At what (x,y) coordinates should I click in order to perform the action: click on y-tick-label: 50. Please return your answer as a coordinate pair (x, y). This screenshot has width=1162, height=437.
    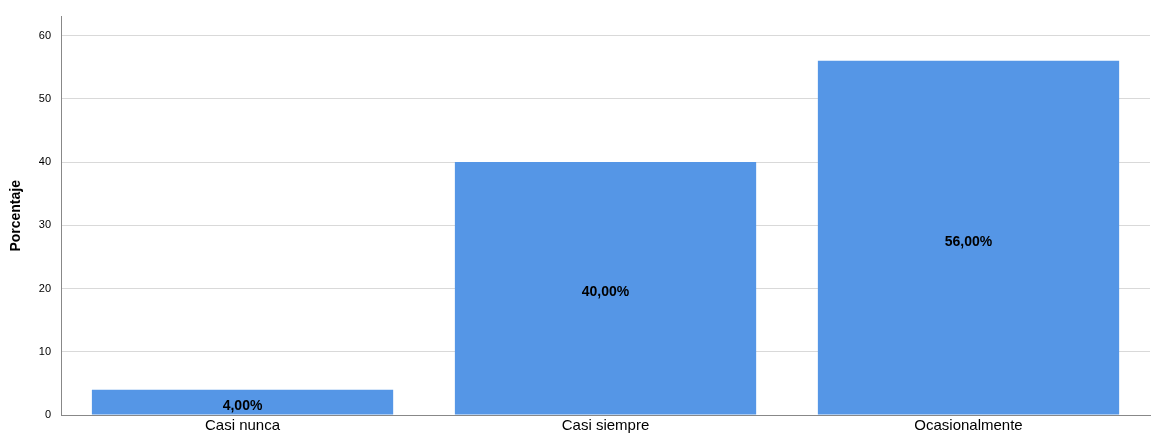
    Looking at the image, I should click on (45, 97).